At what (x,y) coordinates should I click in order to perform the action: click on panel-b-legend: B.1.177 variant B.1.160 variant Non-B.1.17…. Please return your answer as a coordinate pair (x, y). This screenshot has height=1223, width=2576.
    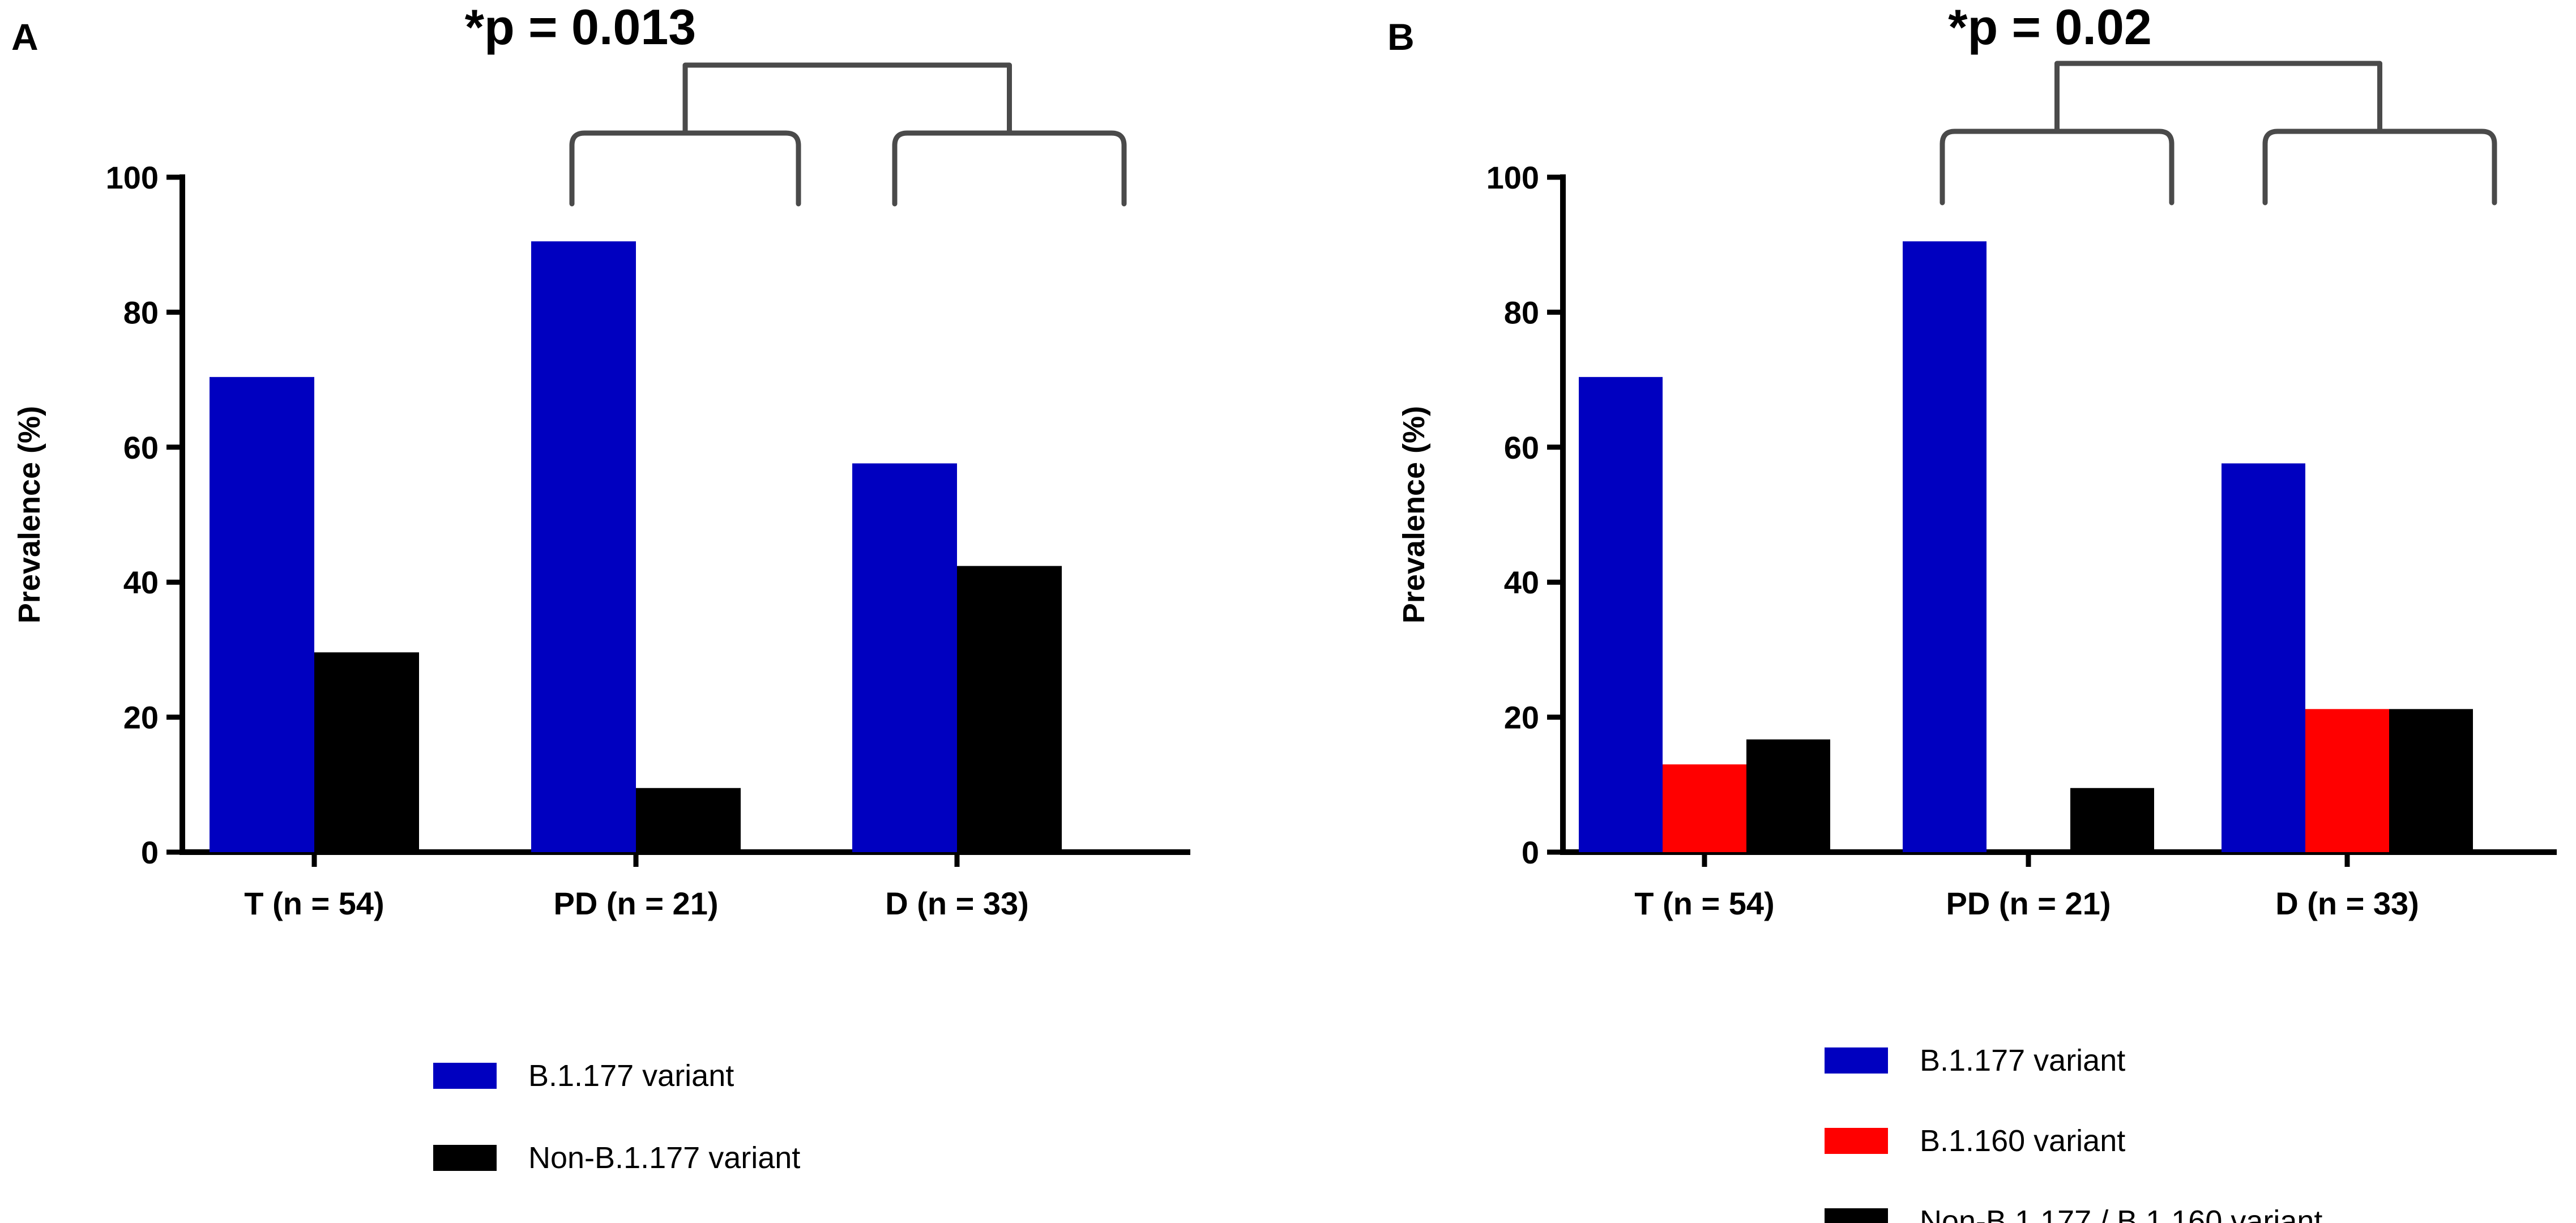
    Looking at the image, I should click on (2073, 1133).